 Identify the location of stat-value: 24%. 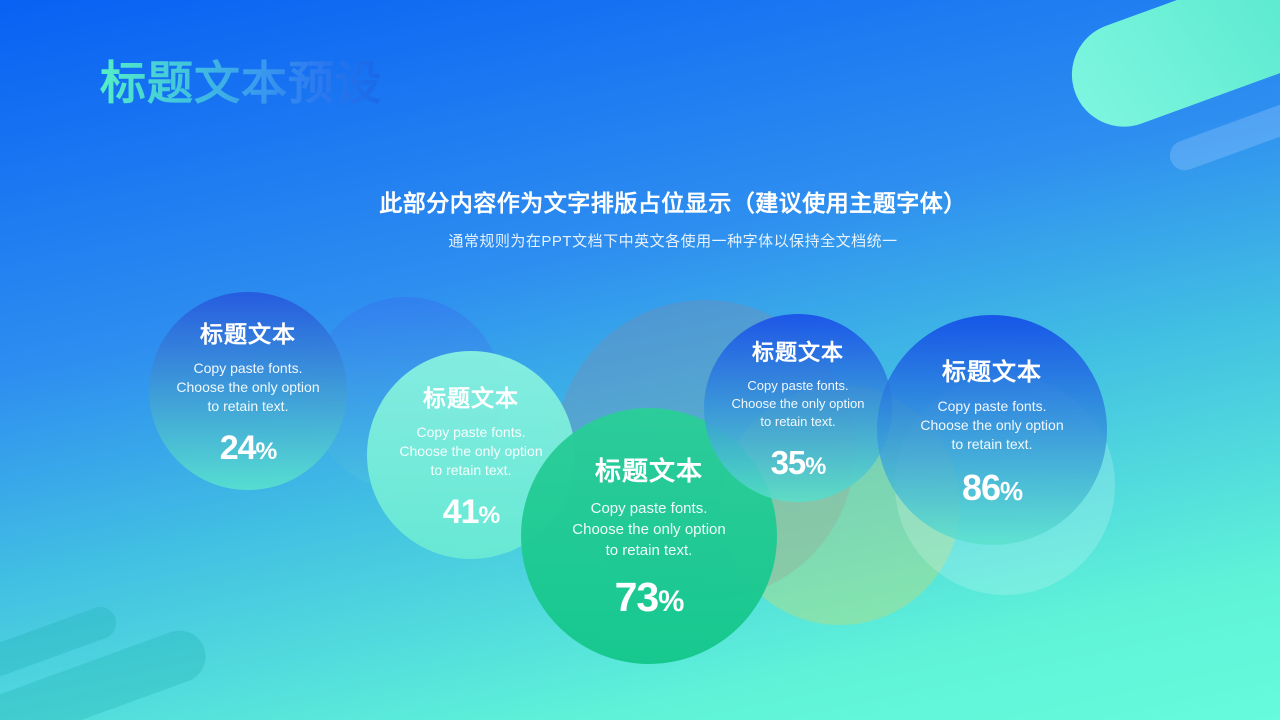
(248, 448).